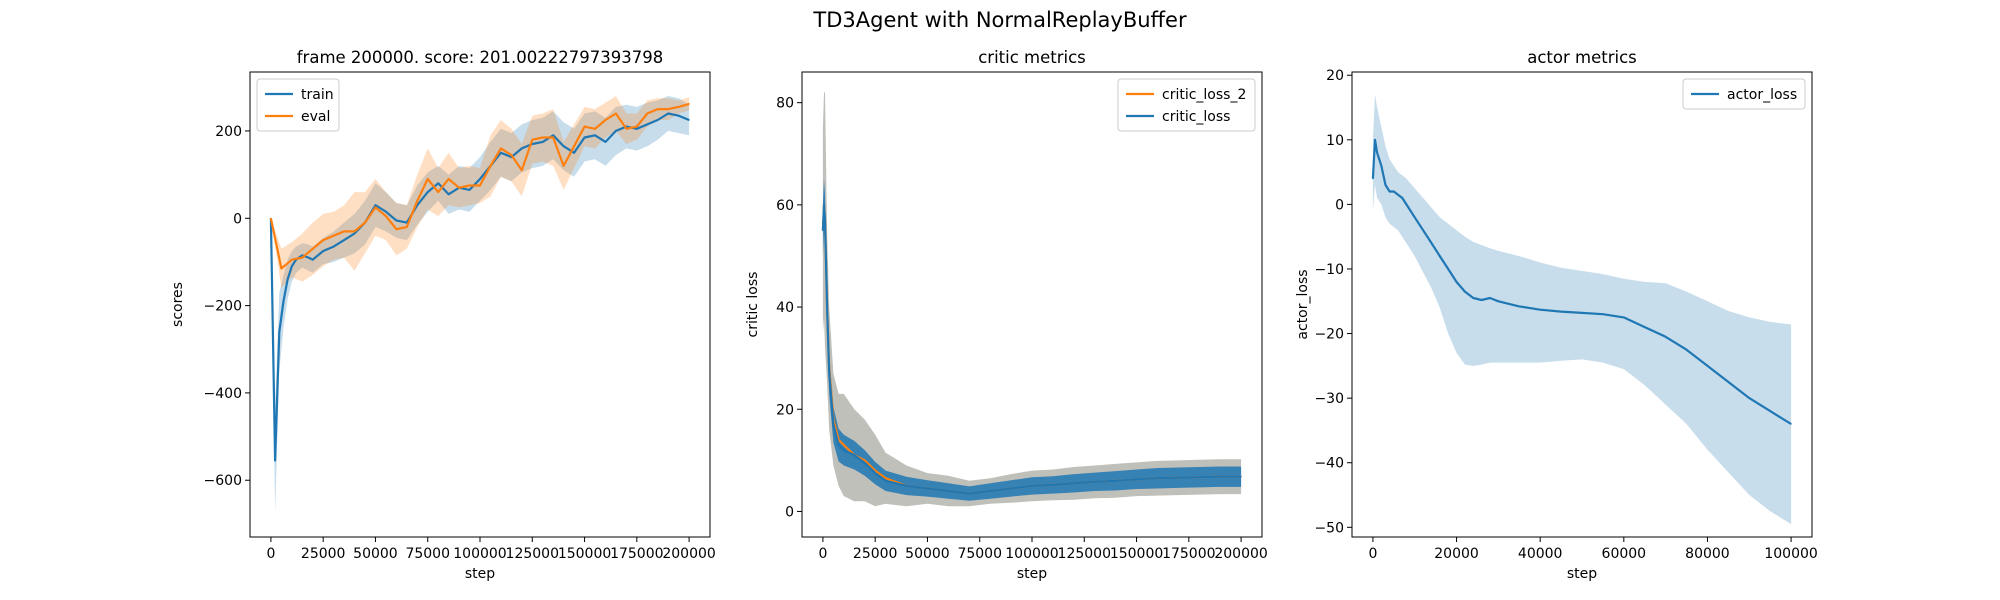 The width and height of the screenshot is (2000, 600). I want to click on y-axis-label: actor_loss, so click(1303, 304).